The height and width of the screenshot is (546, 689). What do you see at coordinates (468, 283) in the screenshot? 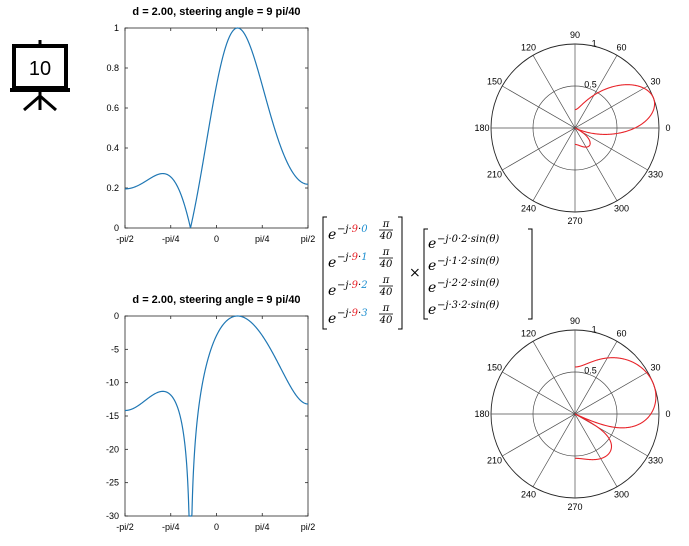
I see `right-entry-exponent: −j·2·2·sin(θ)` at bounding box center [468, 283].